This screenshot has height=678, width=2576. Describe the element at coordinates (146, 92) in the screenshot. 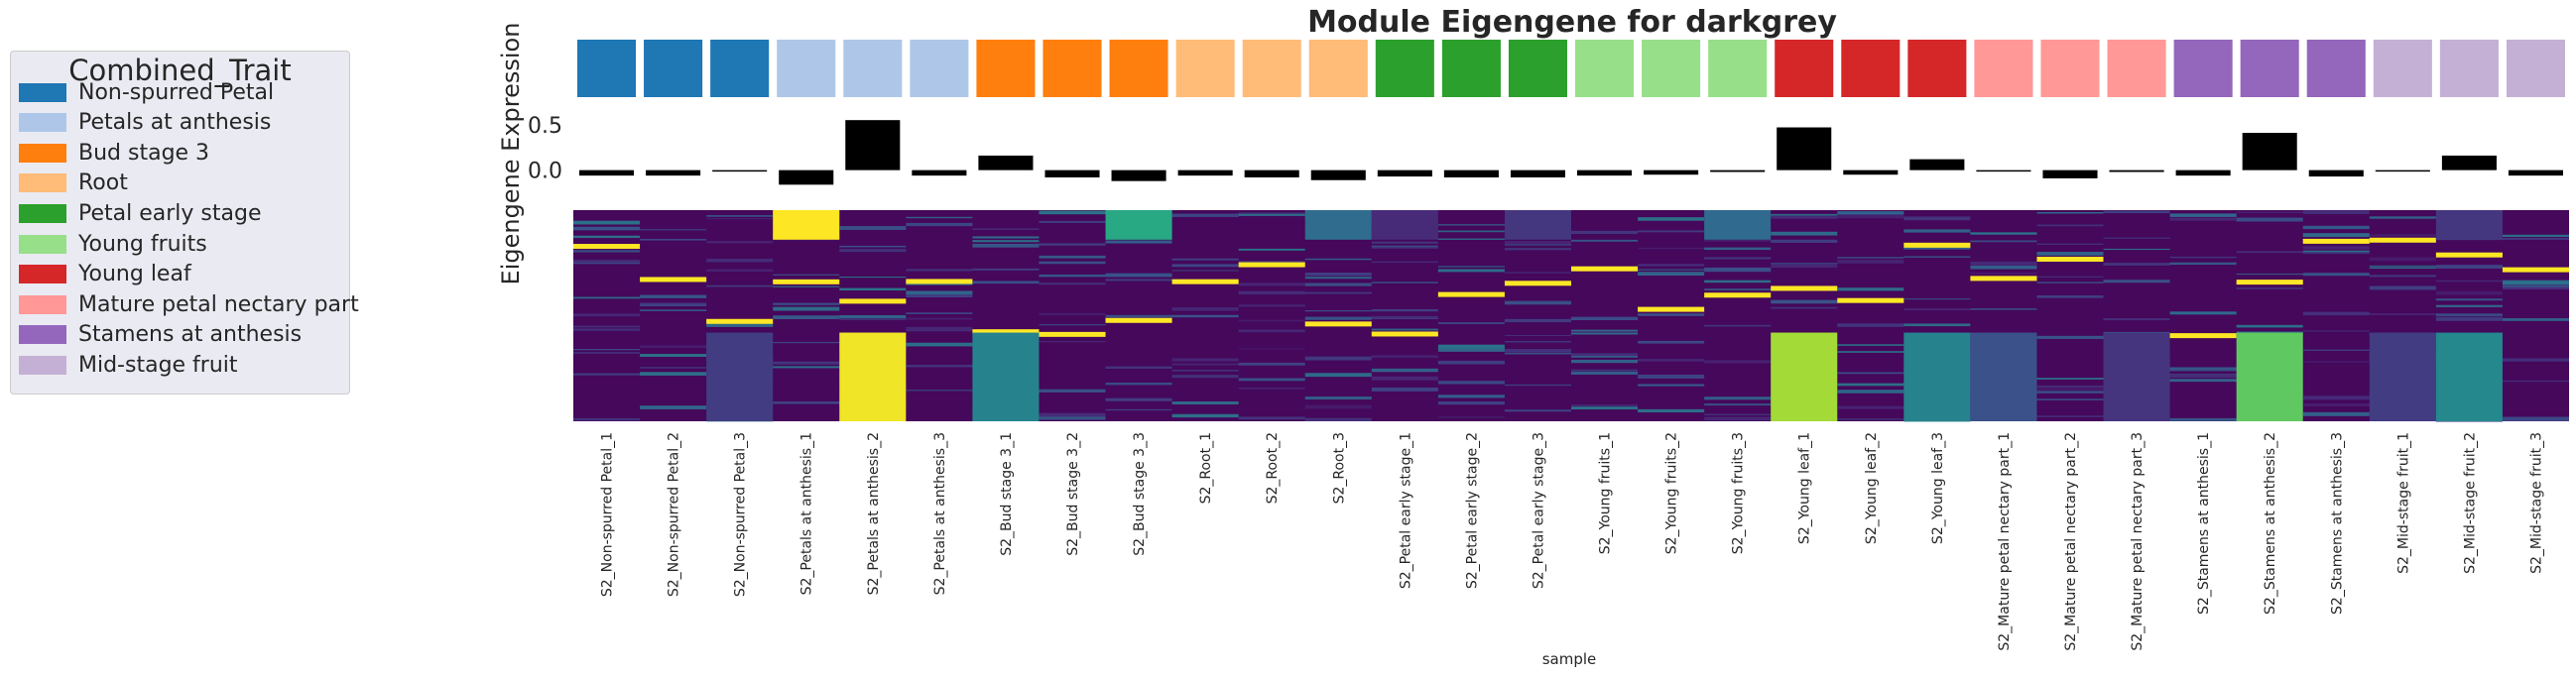

I see `legend-entry: Non-spurred Petal` at that location.